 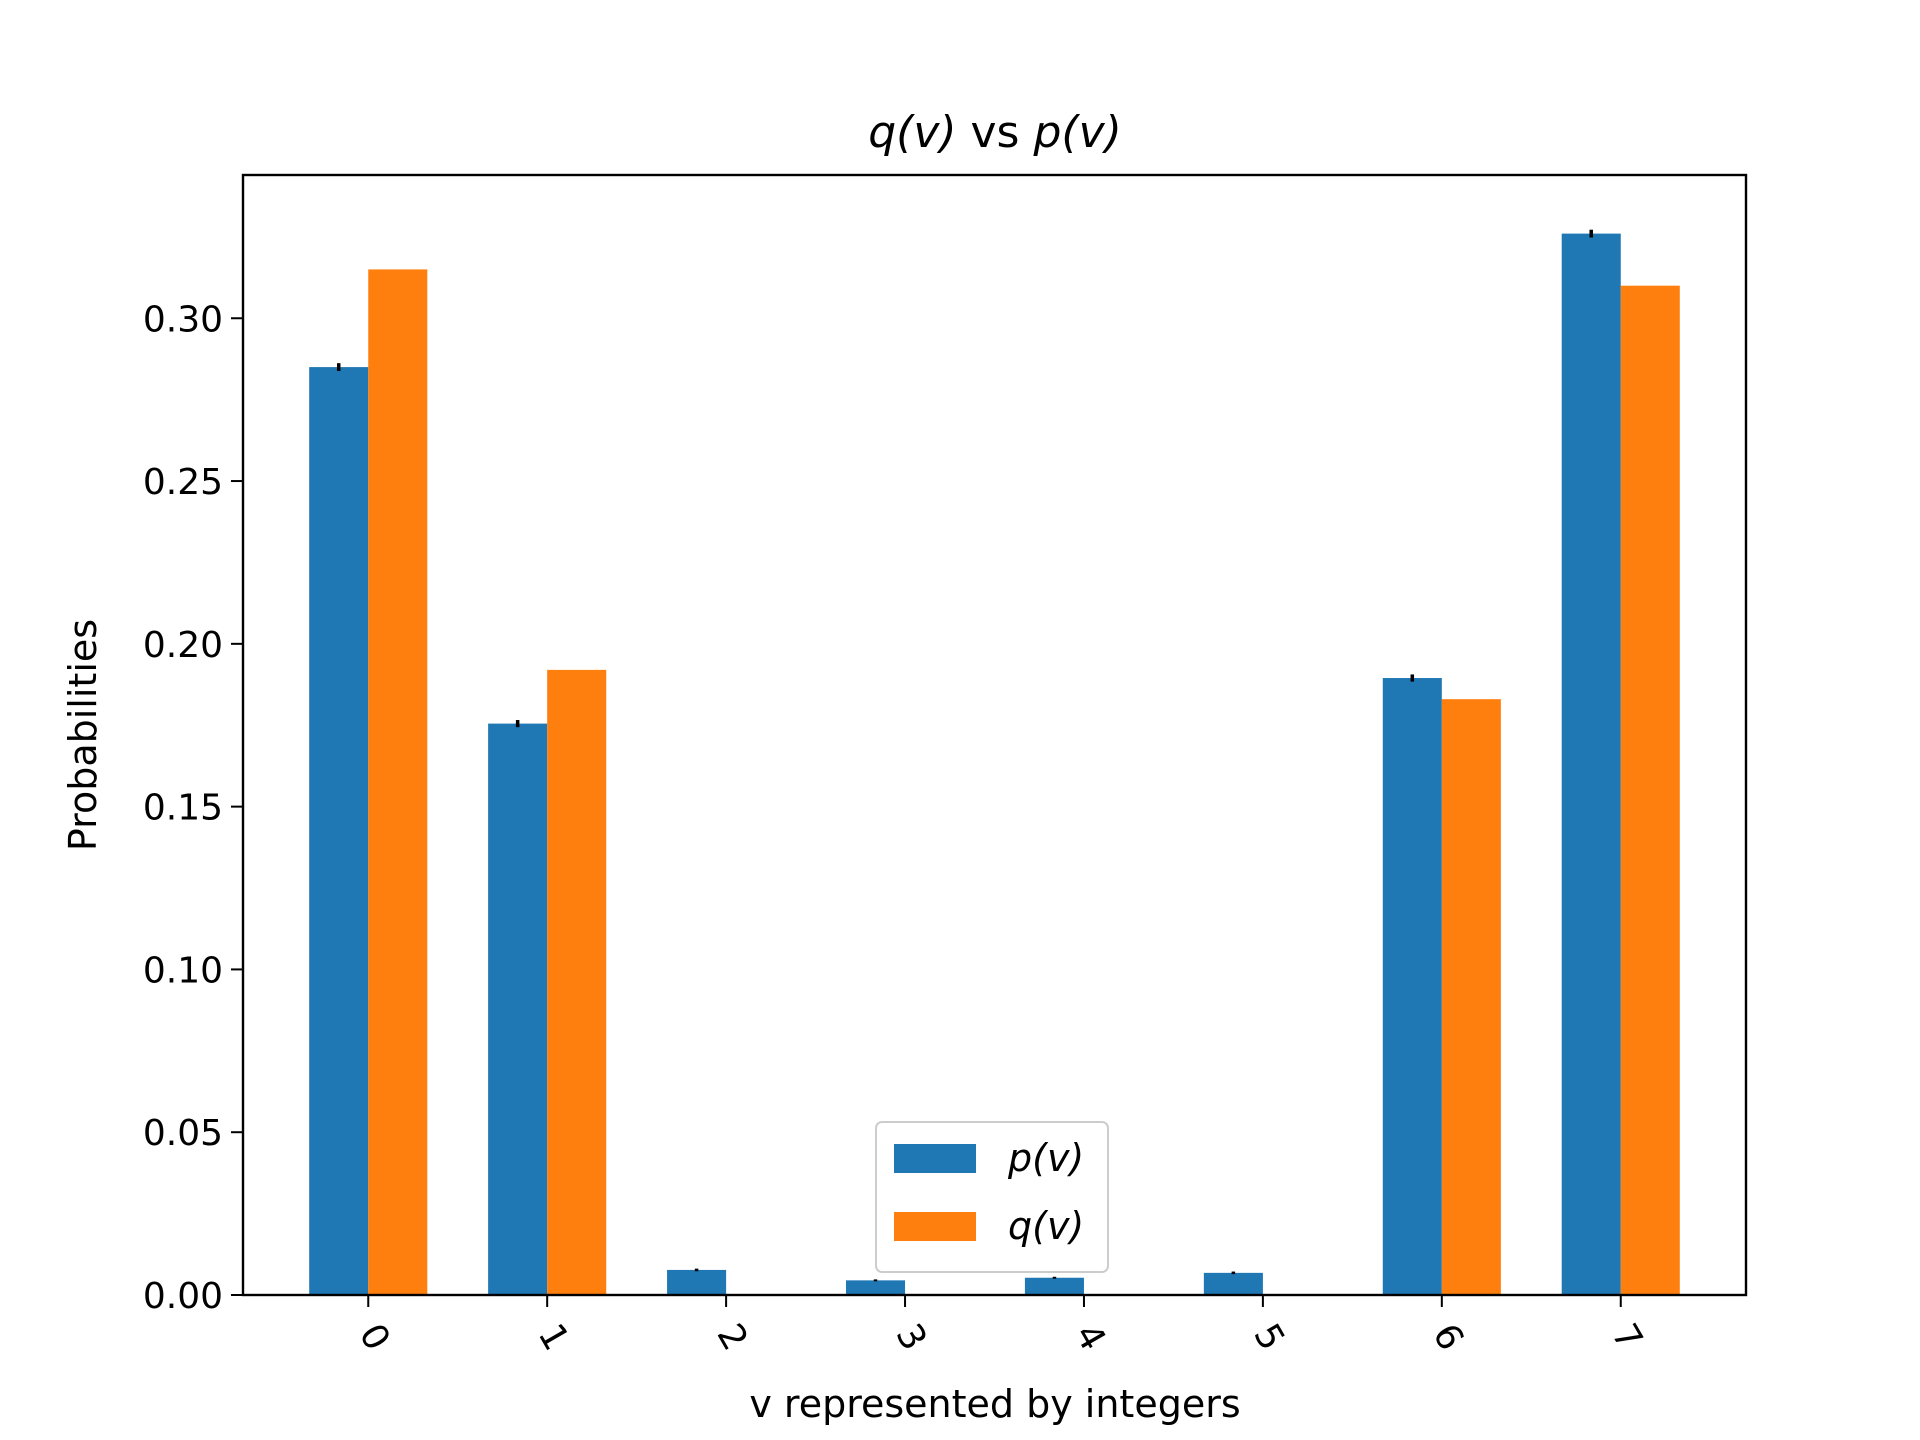 What do you see at coordinates (183, 1296) in the screenshot?
I see `y-tick-label: 0.00` at bounding box center [183, 1296].